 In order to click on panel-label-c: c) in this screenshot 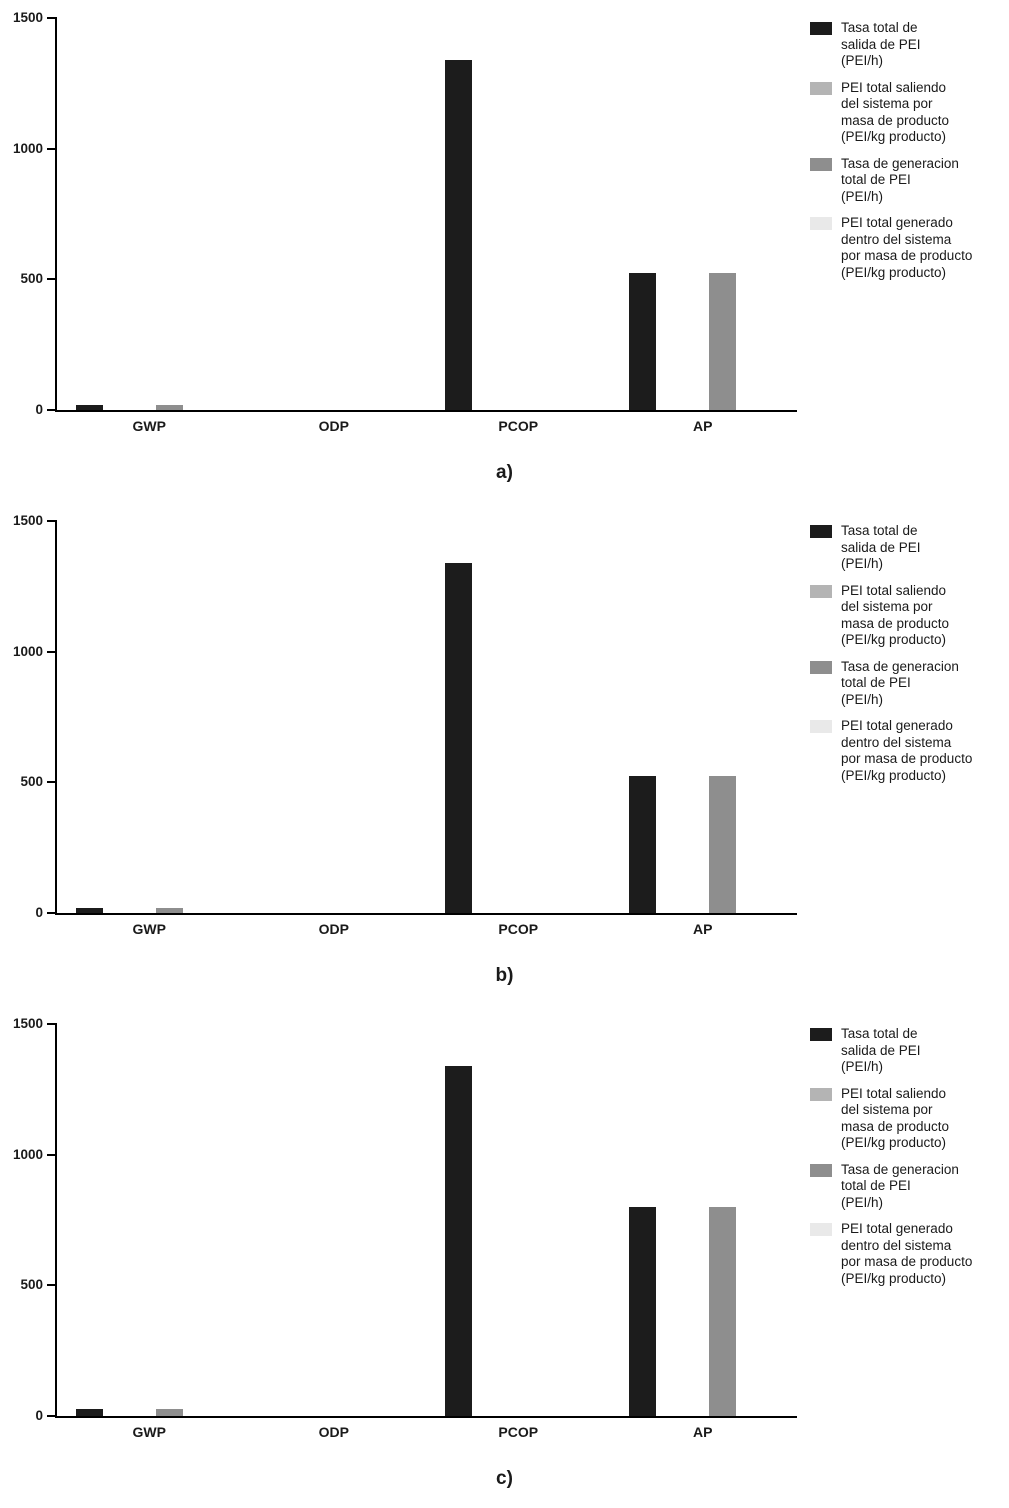, I will do `click(504, 1478)`.